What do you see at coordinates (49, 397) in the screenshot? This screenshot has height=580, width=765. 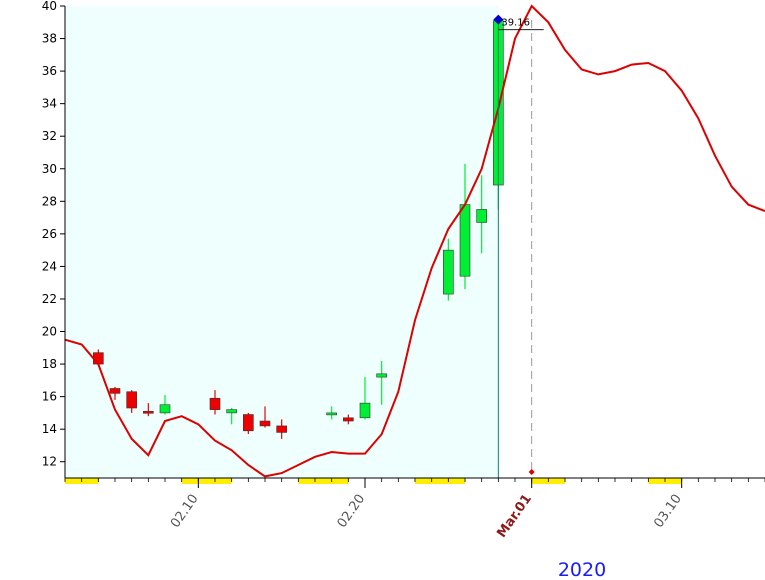 I see `y-tick-label: 16` at bounding box center [49, 397].